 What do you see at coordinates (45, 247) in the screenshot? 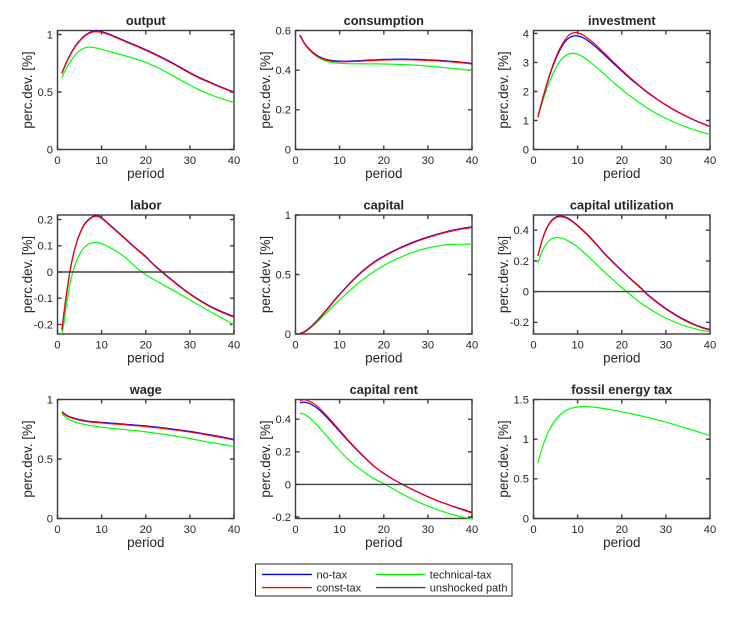
I see `svg-text: 0.1` at bounding box center [45, 247].